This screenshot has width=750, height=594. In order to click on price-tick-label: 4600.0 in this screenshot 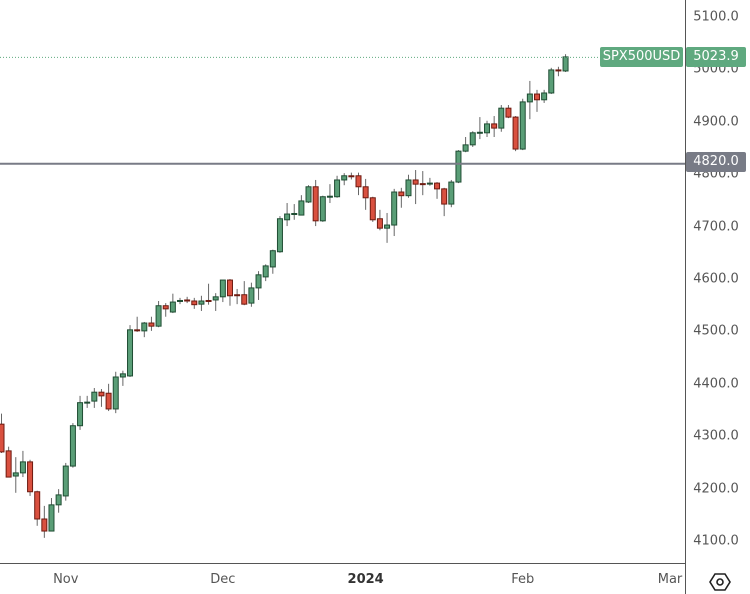, I will do `click(716, 279)`.